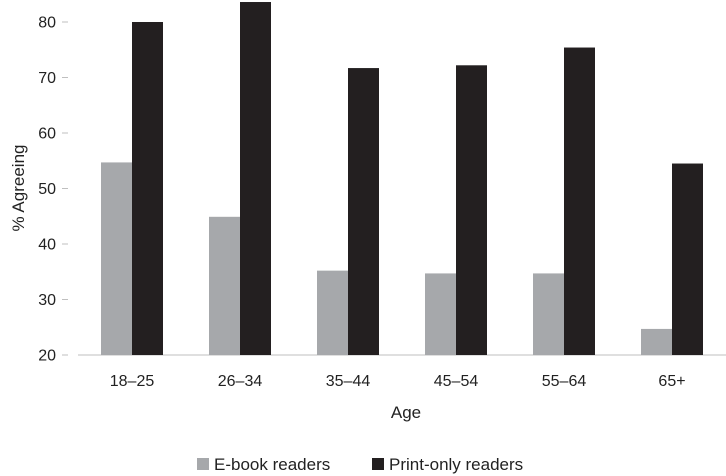 The height and width of the screenshot is (476, 726). I want to click on legend: E-book readers Print-only readers, so click(360, 464).